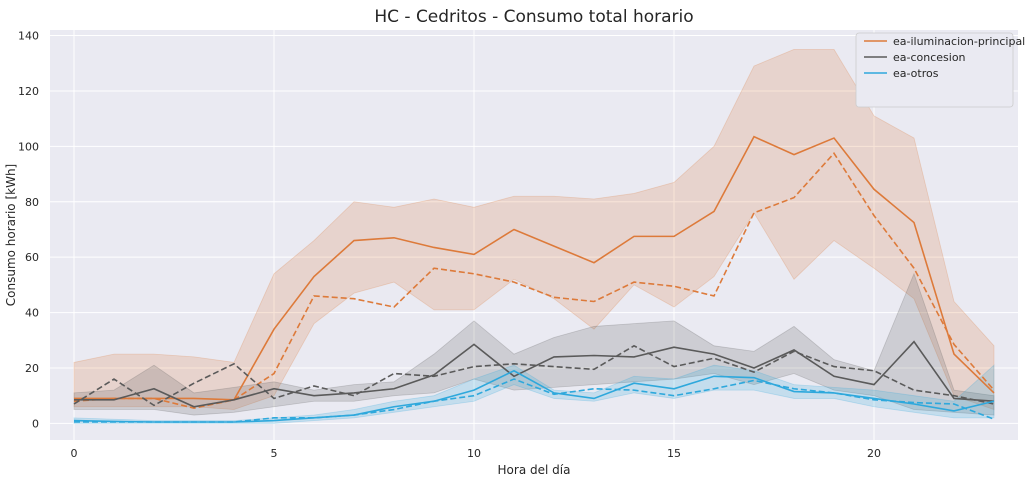  I want to click on y-tick-labels: 0 20 40 60 80 100 120 140, so click(28, 230).